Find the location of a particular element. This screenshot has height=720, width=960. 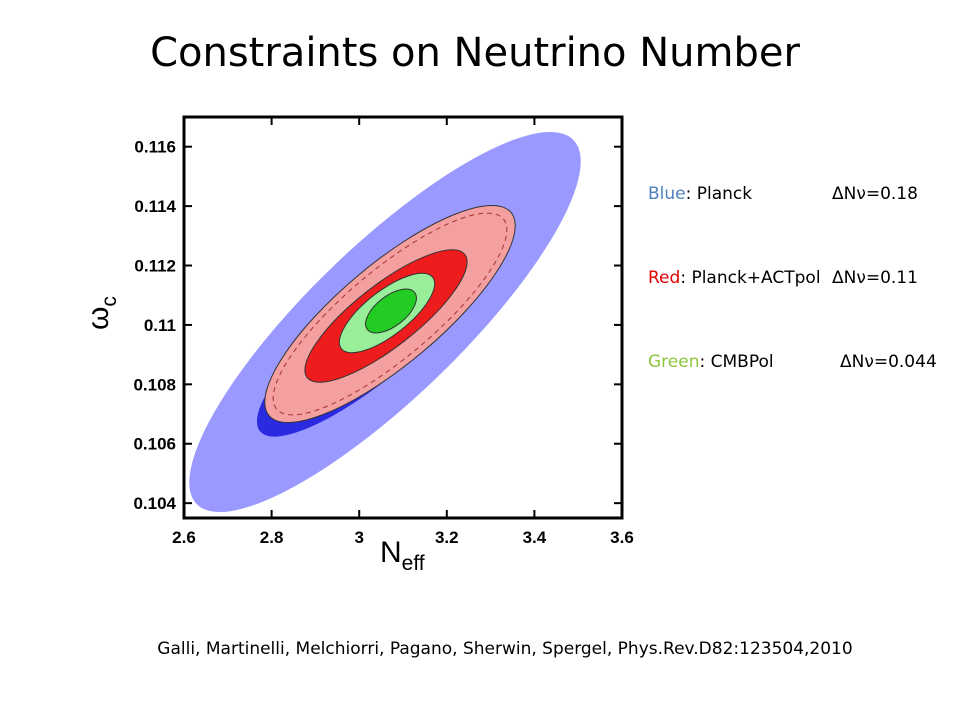

legend-color-word: Green is located at coordinates (673, 362).